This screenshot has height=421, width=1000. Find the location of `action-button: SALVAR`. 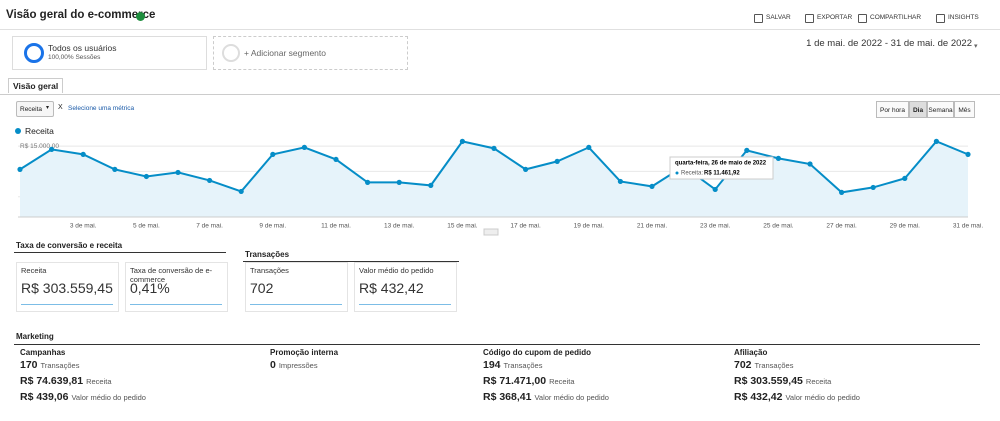

action-button: SALVAR is located at coordinates (778, 17).